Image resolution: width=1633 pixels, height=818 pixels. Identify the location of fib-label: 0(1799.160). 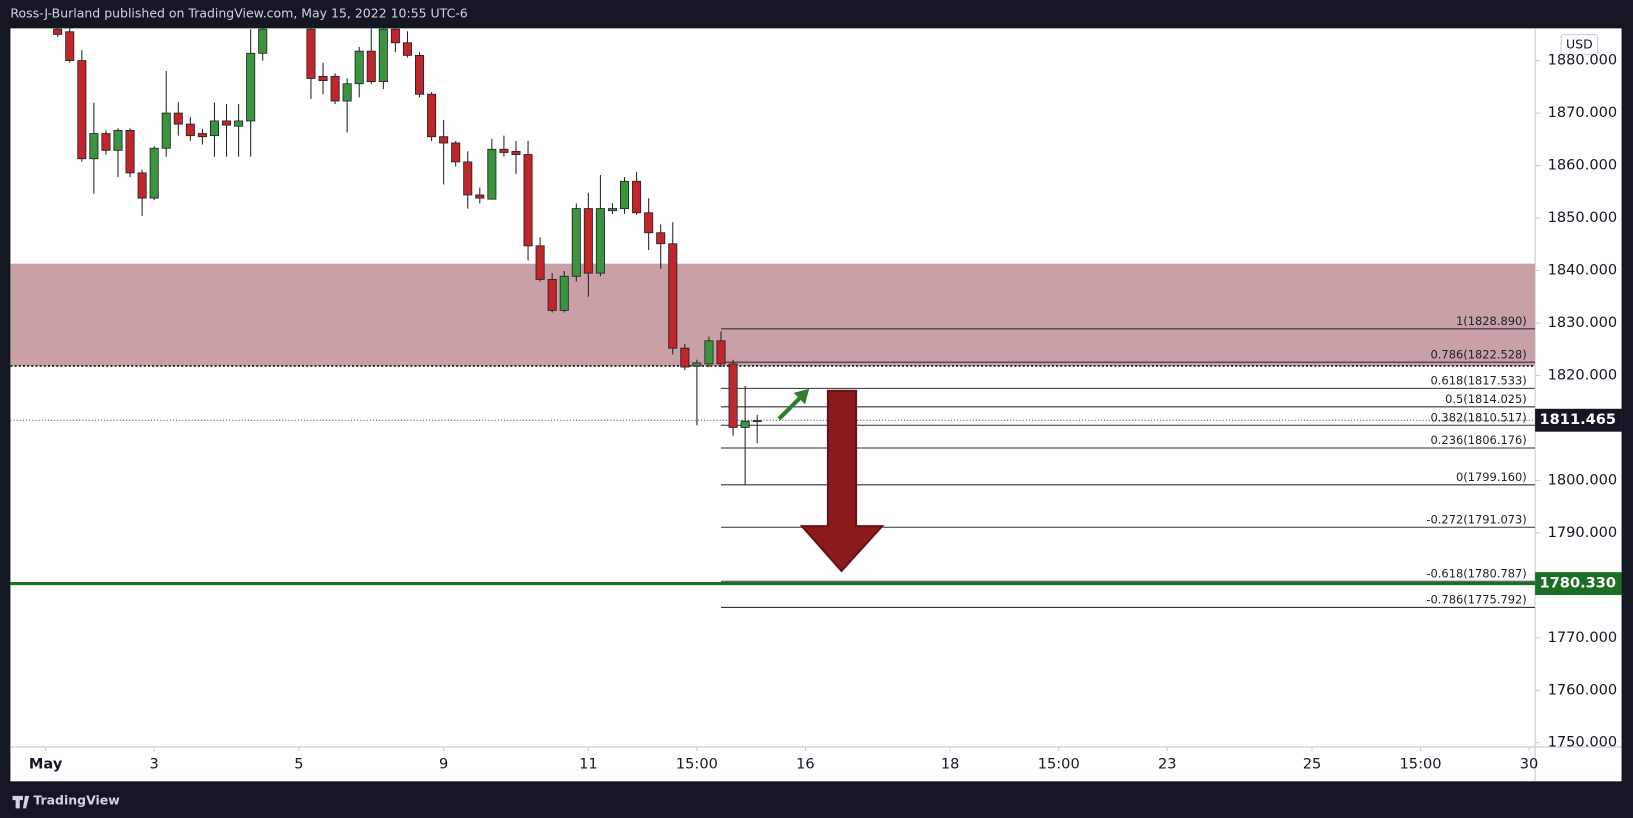
(1491, 477).